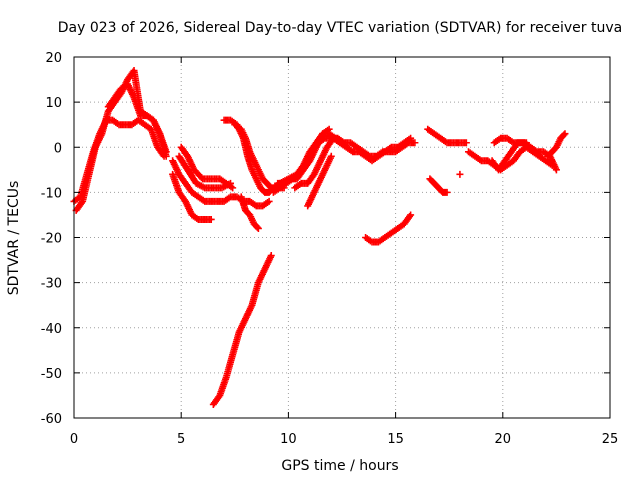  Describe the element at coordinates (14, 238) in the screenshot. I see `y-axis-label: SDTVAR / TECUs` at that location.